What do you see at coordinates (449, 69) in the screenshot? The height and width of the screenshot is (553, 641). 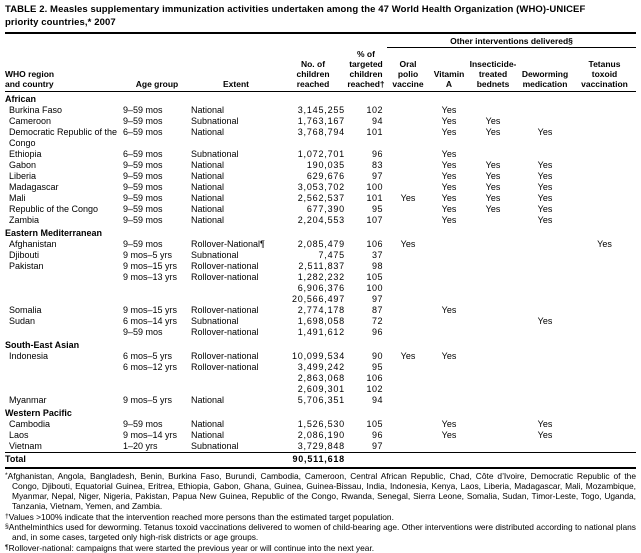 I see `col-header-vitamin-a: Vitamin A` at bounding box center [449, 69].